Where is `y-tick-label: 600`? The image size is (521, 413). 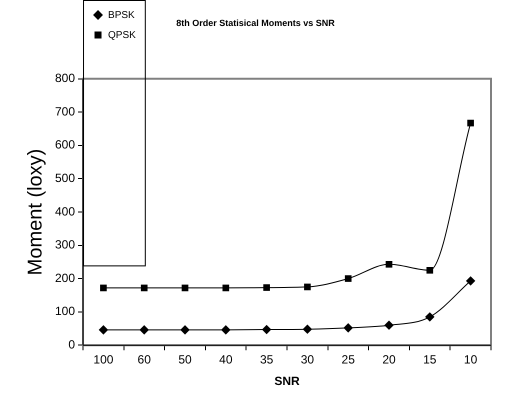 y-tick-label: 600 is located at coordinates (65, 145).